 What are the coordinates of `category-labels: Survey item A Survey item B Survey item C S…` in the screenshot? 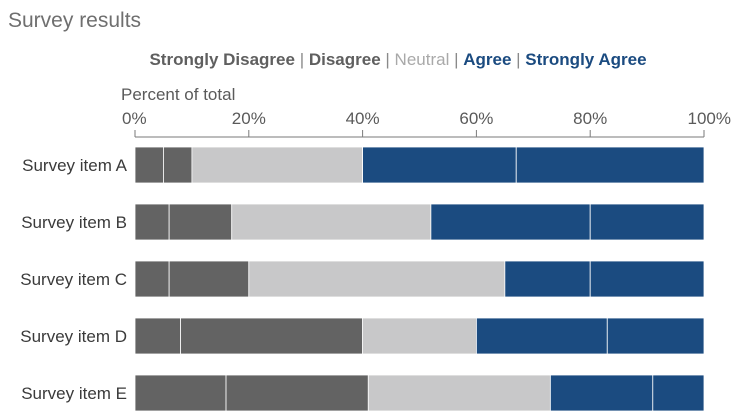 It's located at (73, 279).